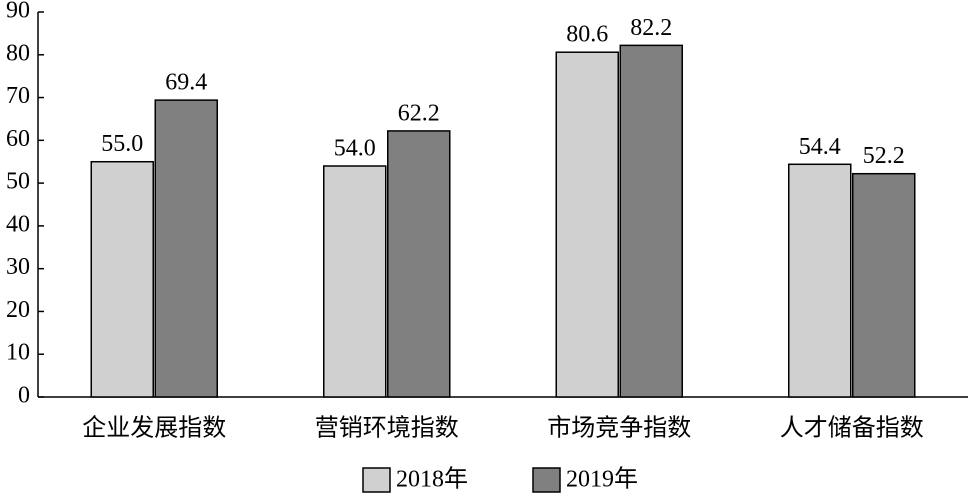 The image size is (970, 496). I want to click on value-label: 69.4, so click(186, 83).